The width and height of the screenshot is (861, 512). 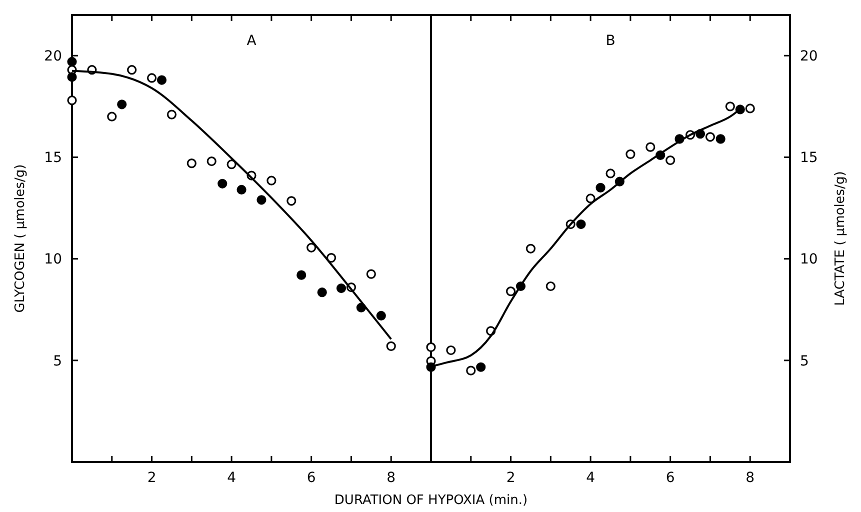 I want to click on y-tick-label: 10, so click(x=53, y=260).